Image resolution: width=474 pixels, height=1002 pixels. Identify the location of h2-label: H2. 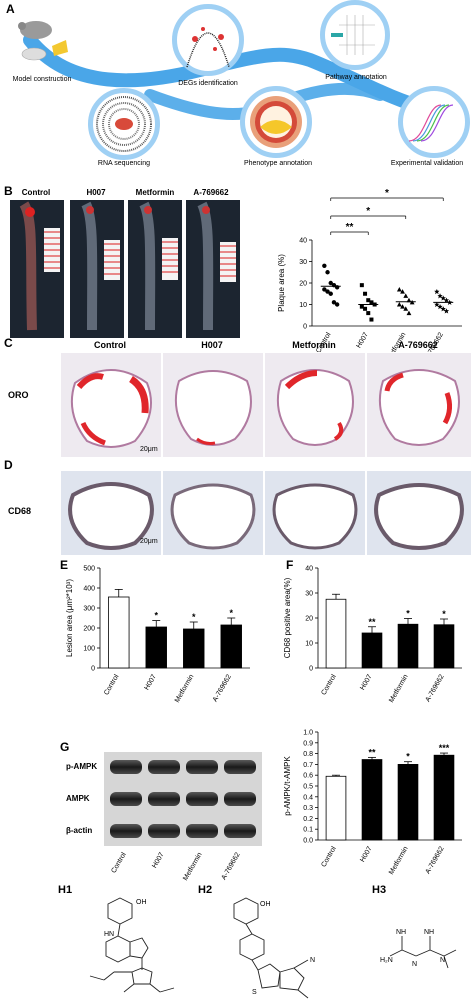
(205, 890).